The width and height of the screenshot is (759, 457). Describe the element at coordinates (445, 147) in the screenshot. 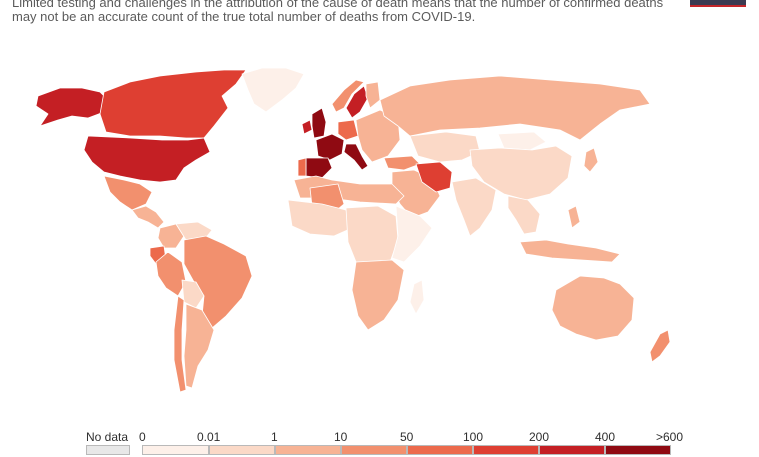

I see `region-central-asia` at that location.